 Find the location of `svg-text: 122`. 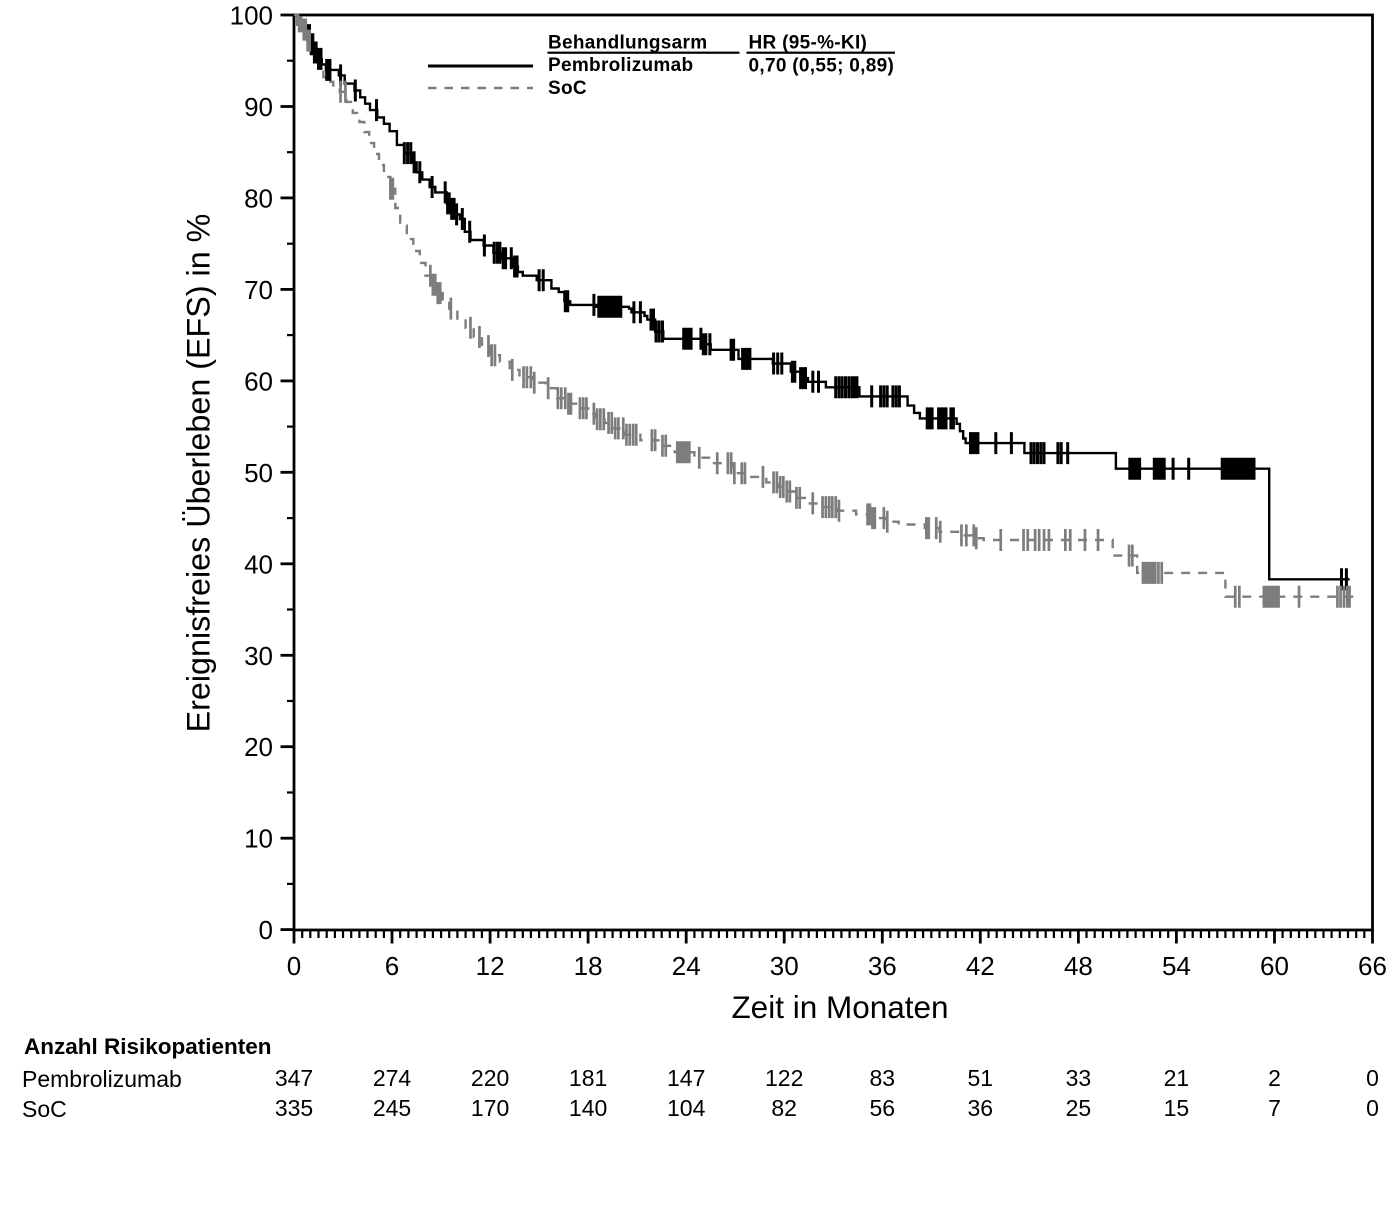

svg-text: 122 is located at coordinates (784, 1078).